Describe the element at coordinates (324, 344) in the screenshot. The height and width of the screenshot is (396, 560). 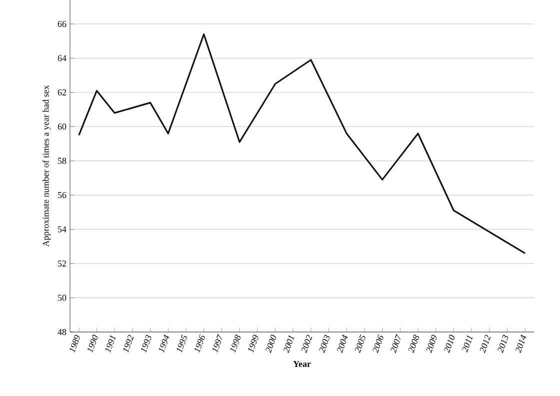
I see `x-tick-label: 2003` at that location.